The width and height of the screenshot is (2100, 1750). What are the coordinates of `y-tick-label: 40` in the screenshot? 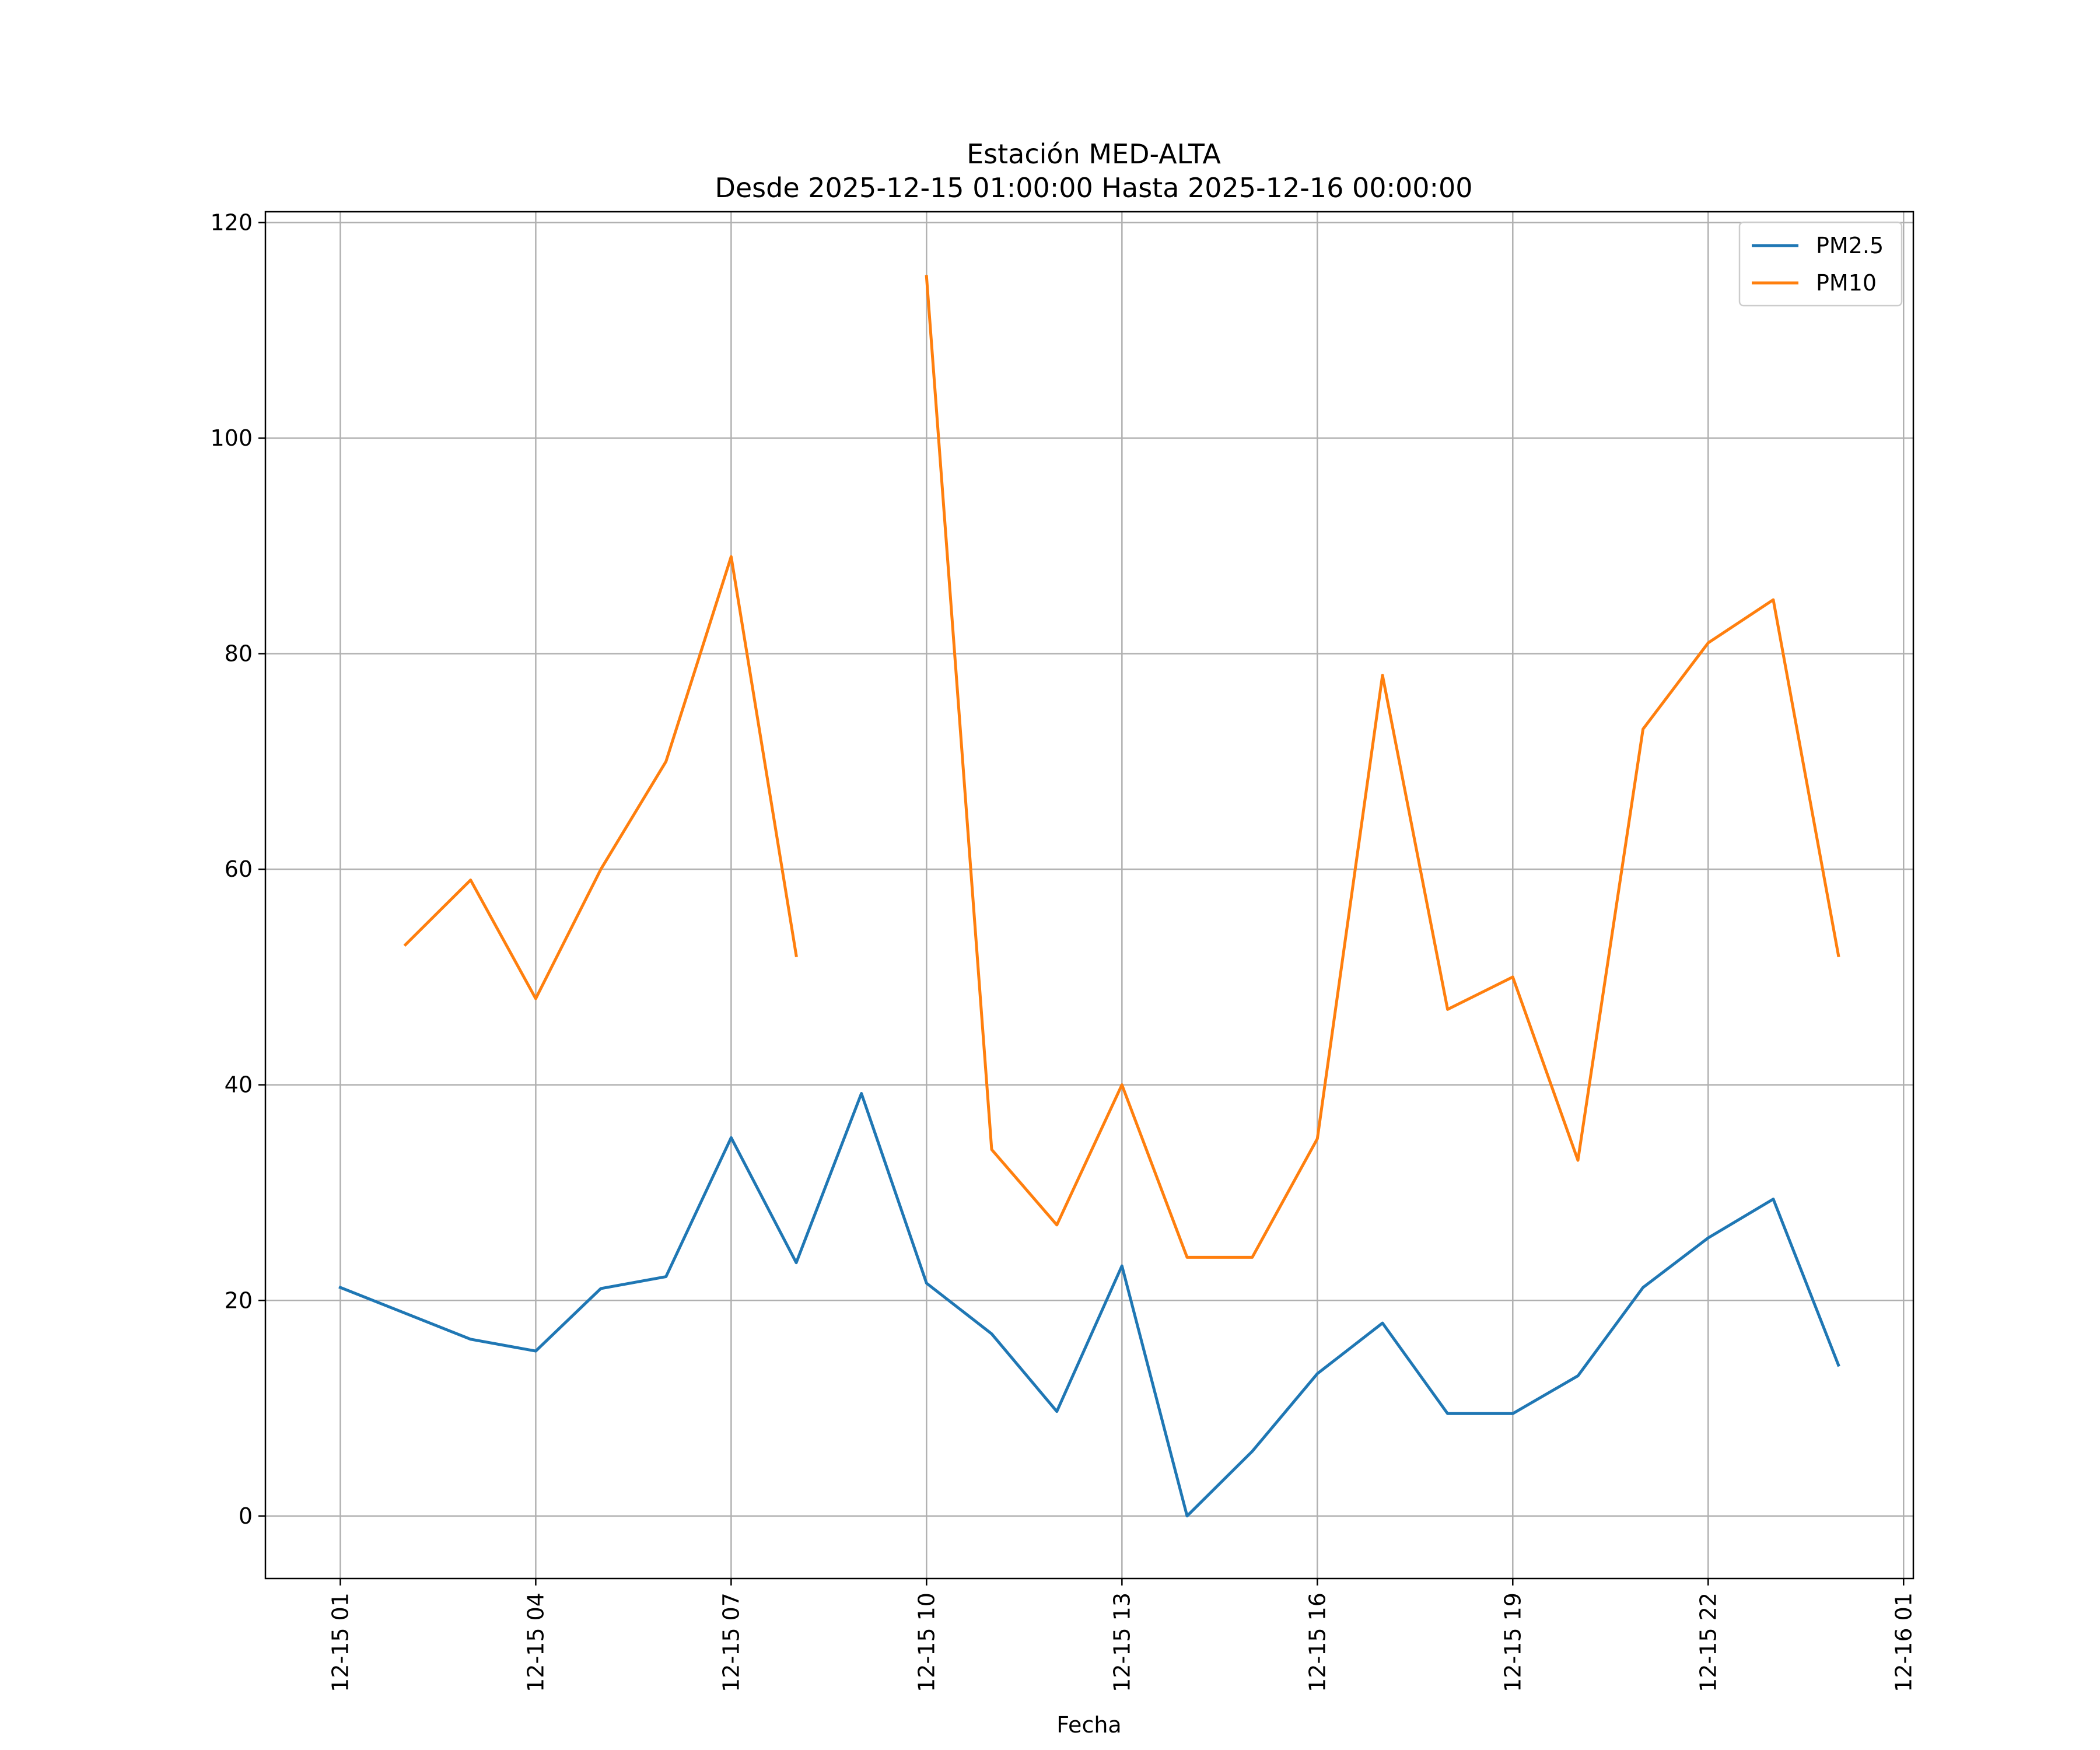 It's located at (239, 1085).